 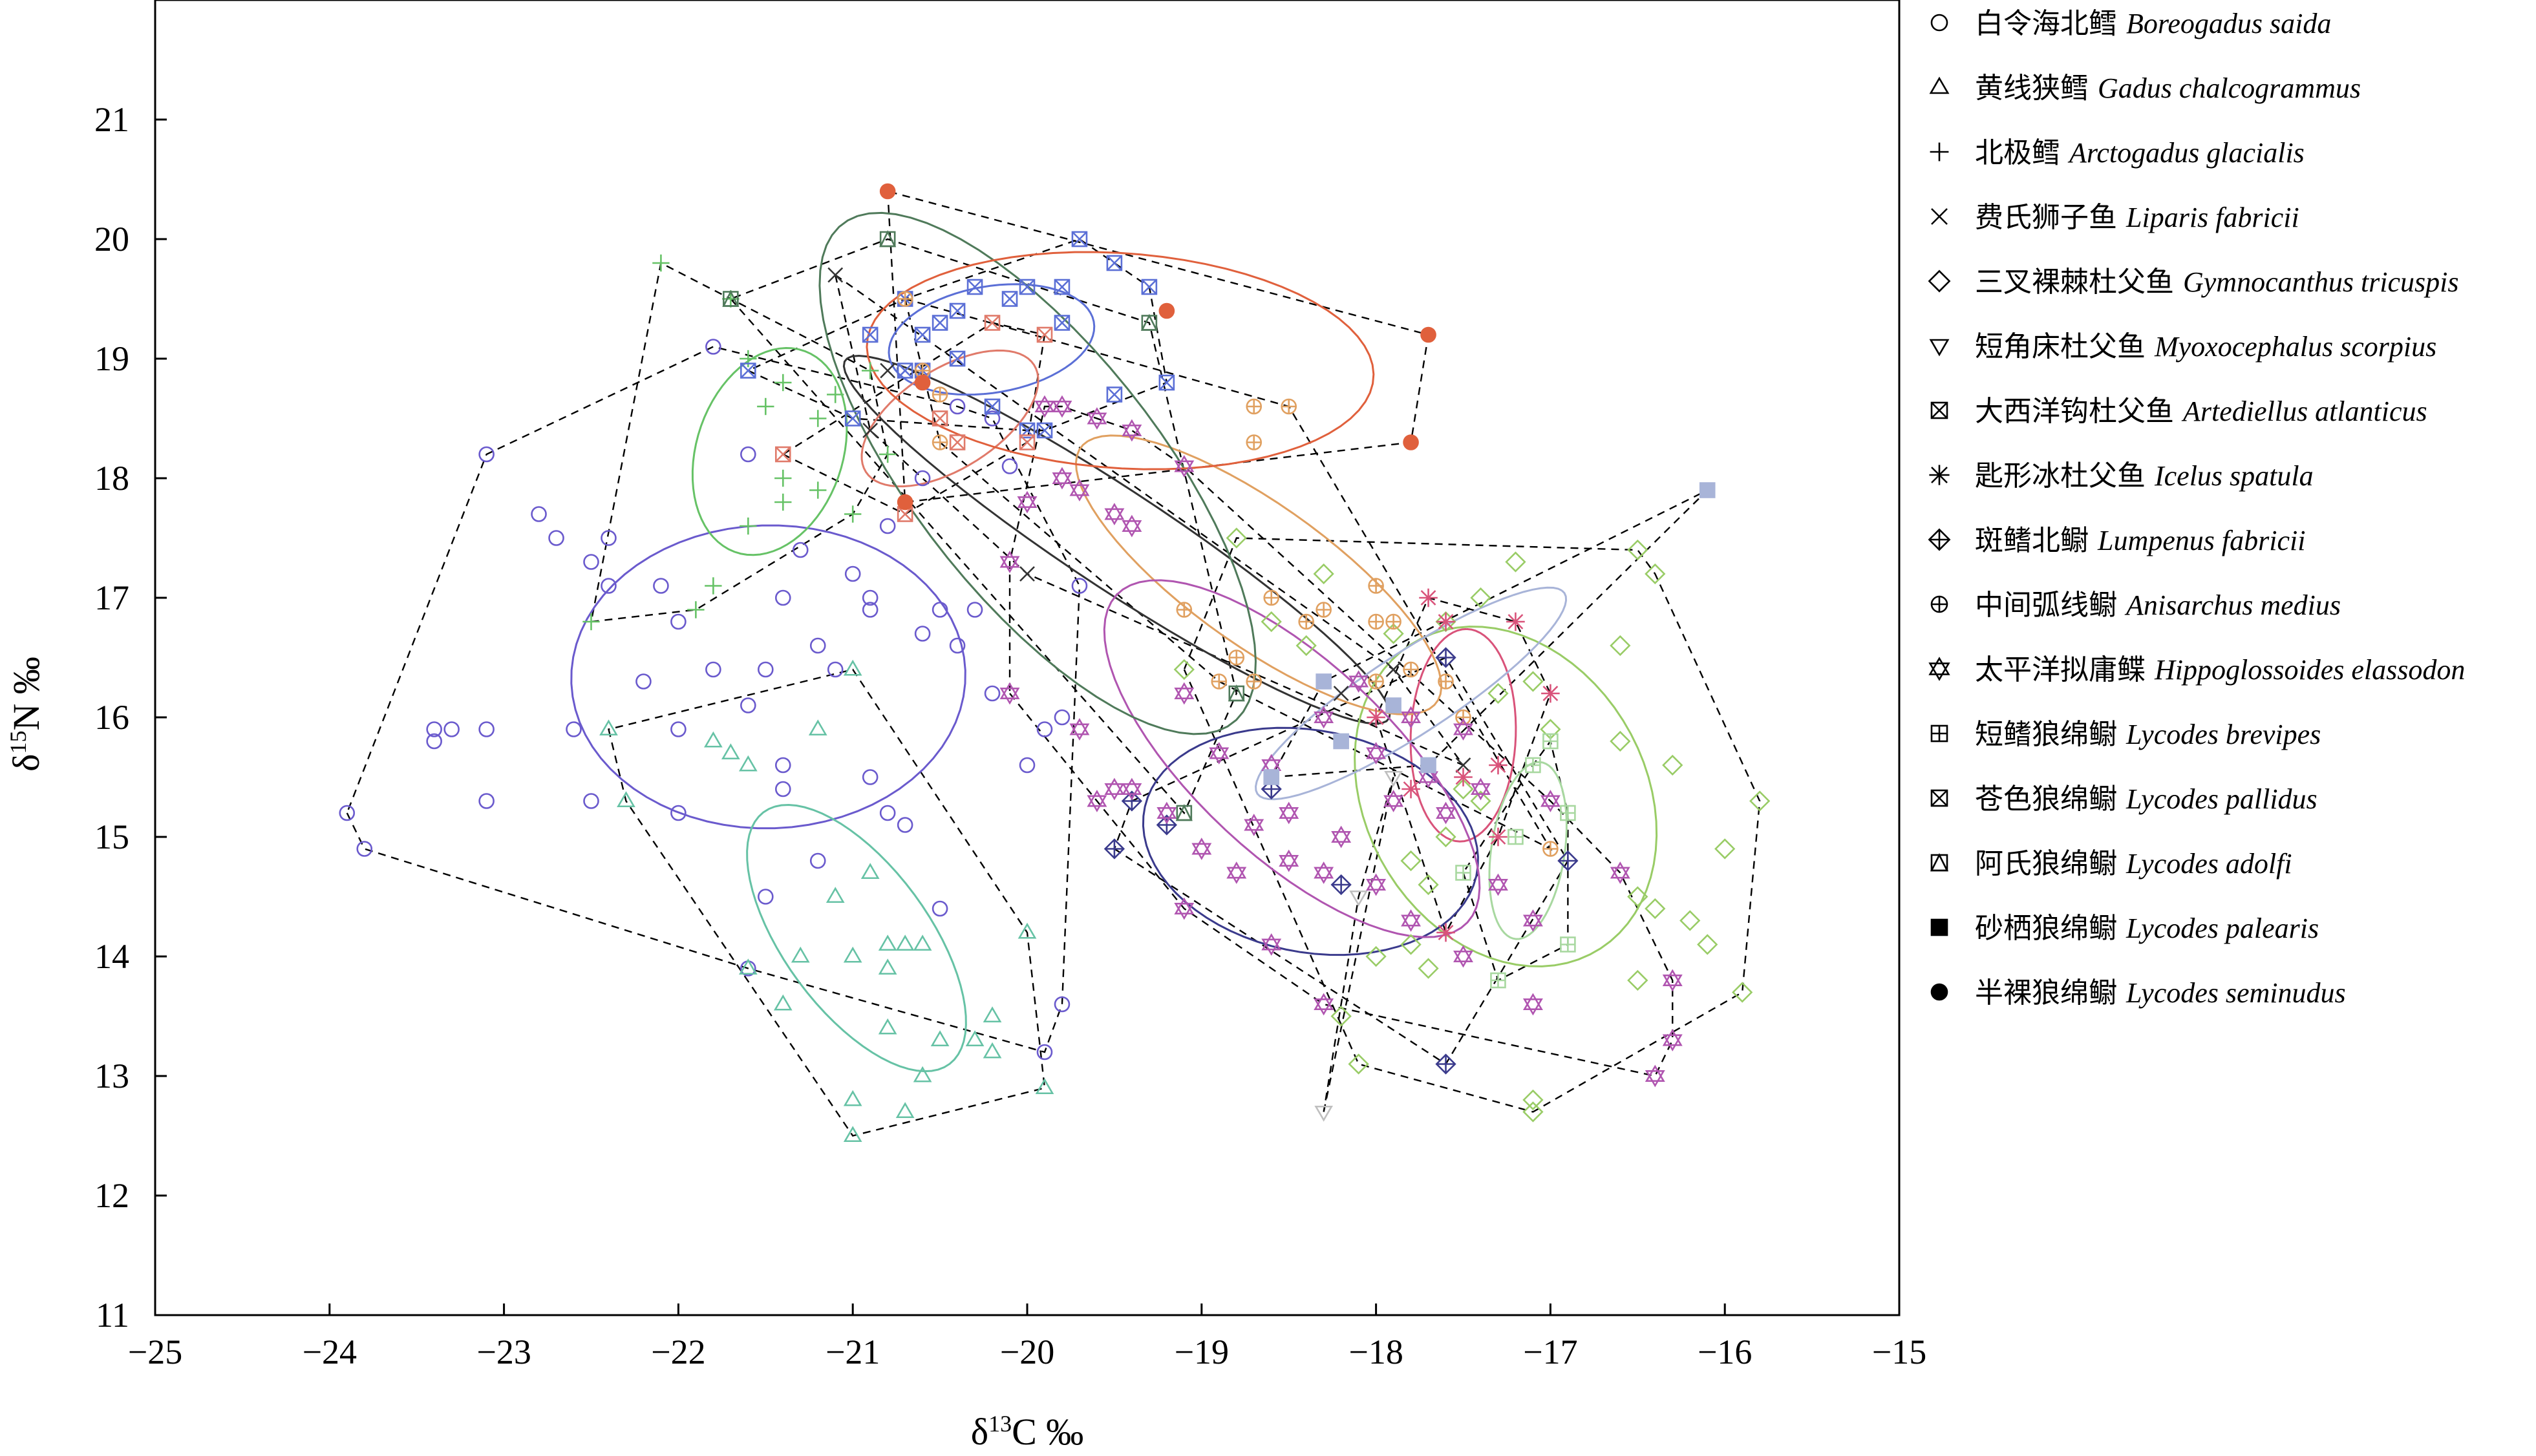 What do you see at coordinates (2224, 734) in the screenshot?
I see `legend-label-sci: Lycodes brevipes` at bounding box center [2224, 734].